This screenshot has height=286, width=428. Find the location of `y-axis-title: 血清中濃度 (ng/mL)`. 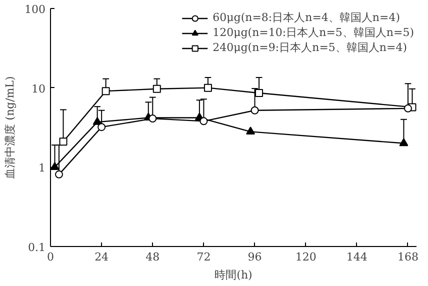

y-axis-title: 血清中濃度 (ng/mL) is located at coordinates (10, 127).